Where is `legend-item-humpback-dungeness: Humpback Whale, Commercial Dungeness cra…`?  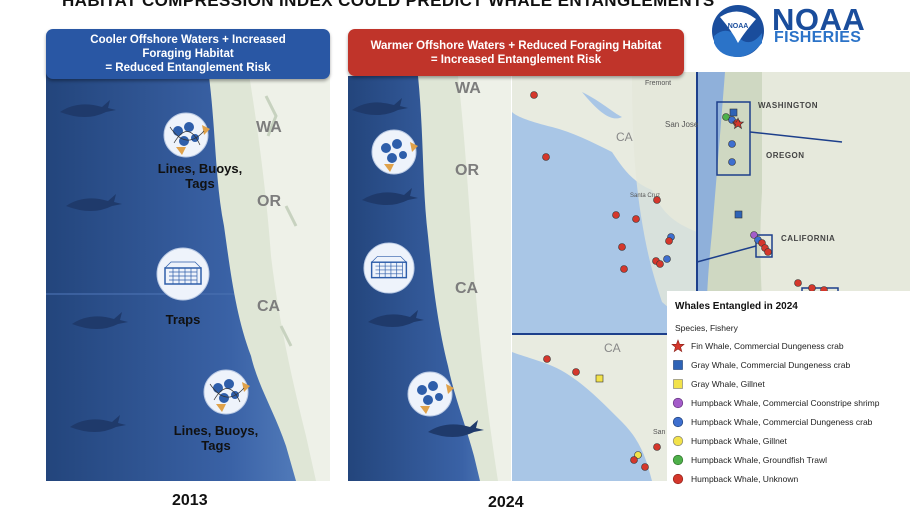
legend-item-humpback-dungeness: Humpback Whale, Commercial Dungeness cra… is located at coordinates (771, 422).